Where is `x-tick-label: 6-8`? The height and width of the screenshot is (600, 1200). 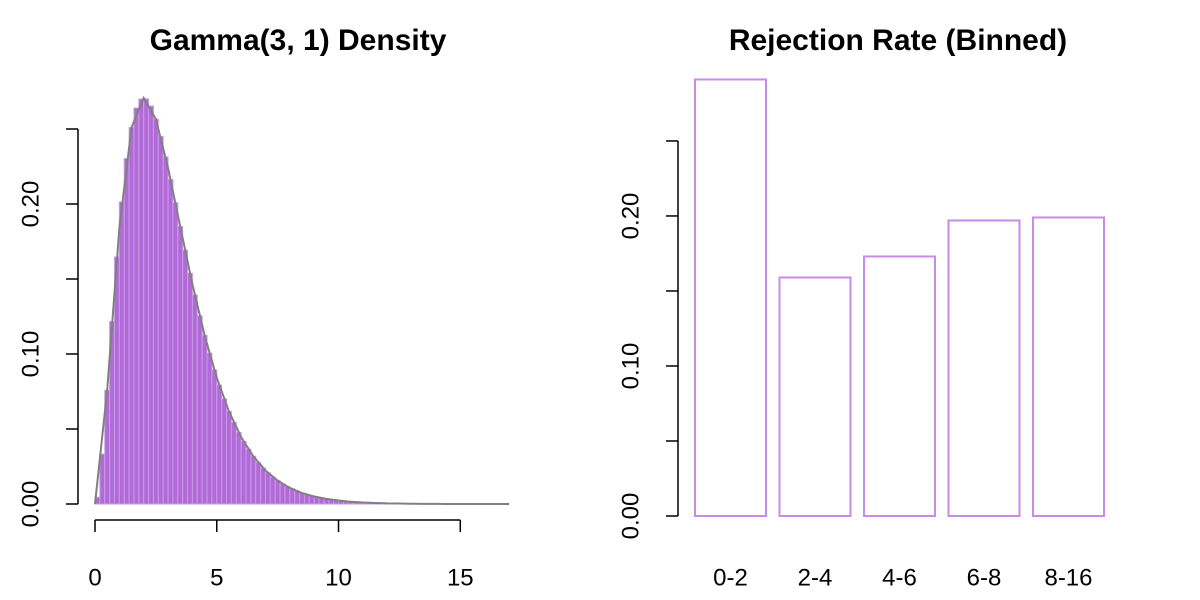 x-tick-label: 6-8 is located at coordinates (984, 577).